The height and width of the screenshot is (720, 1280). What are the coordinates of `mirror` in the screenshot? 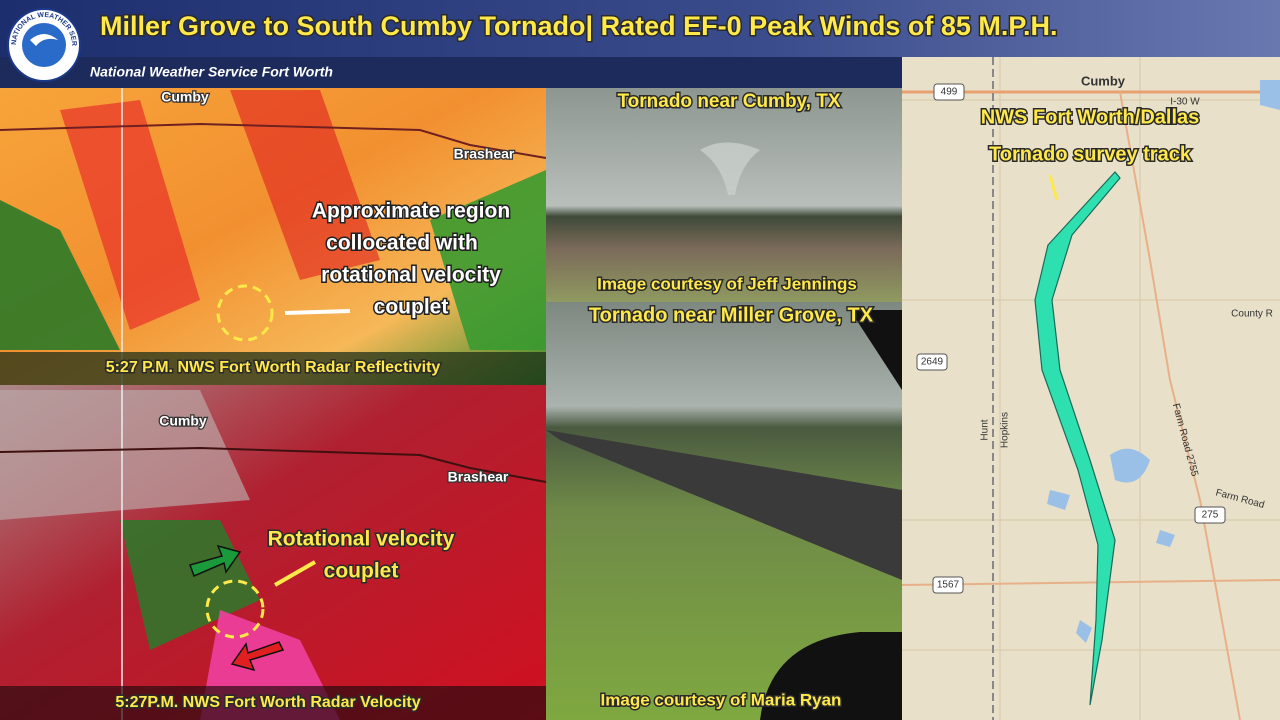 It's located at (831, 676).